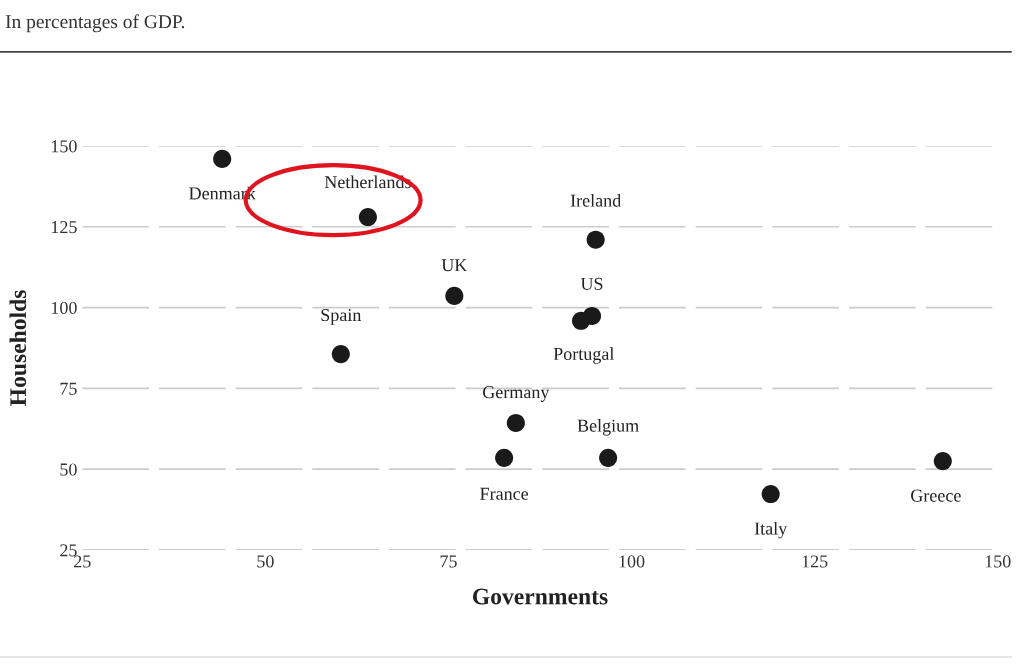 The height and width of the screenshot is (665, 1016). I want to click on x-tick-label: 150, so click(998, 561).